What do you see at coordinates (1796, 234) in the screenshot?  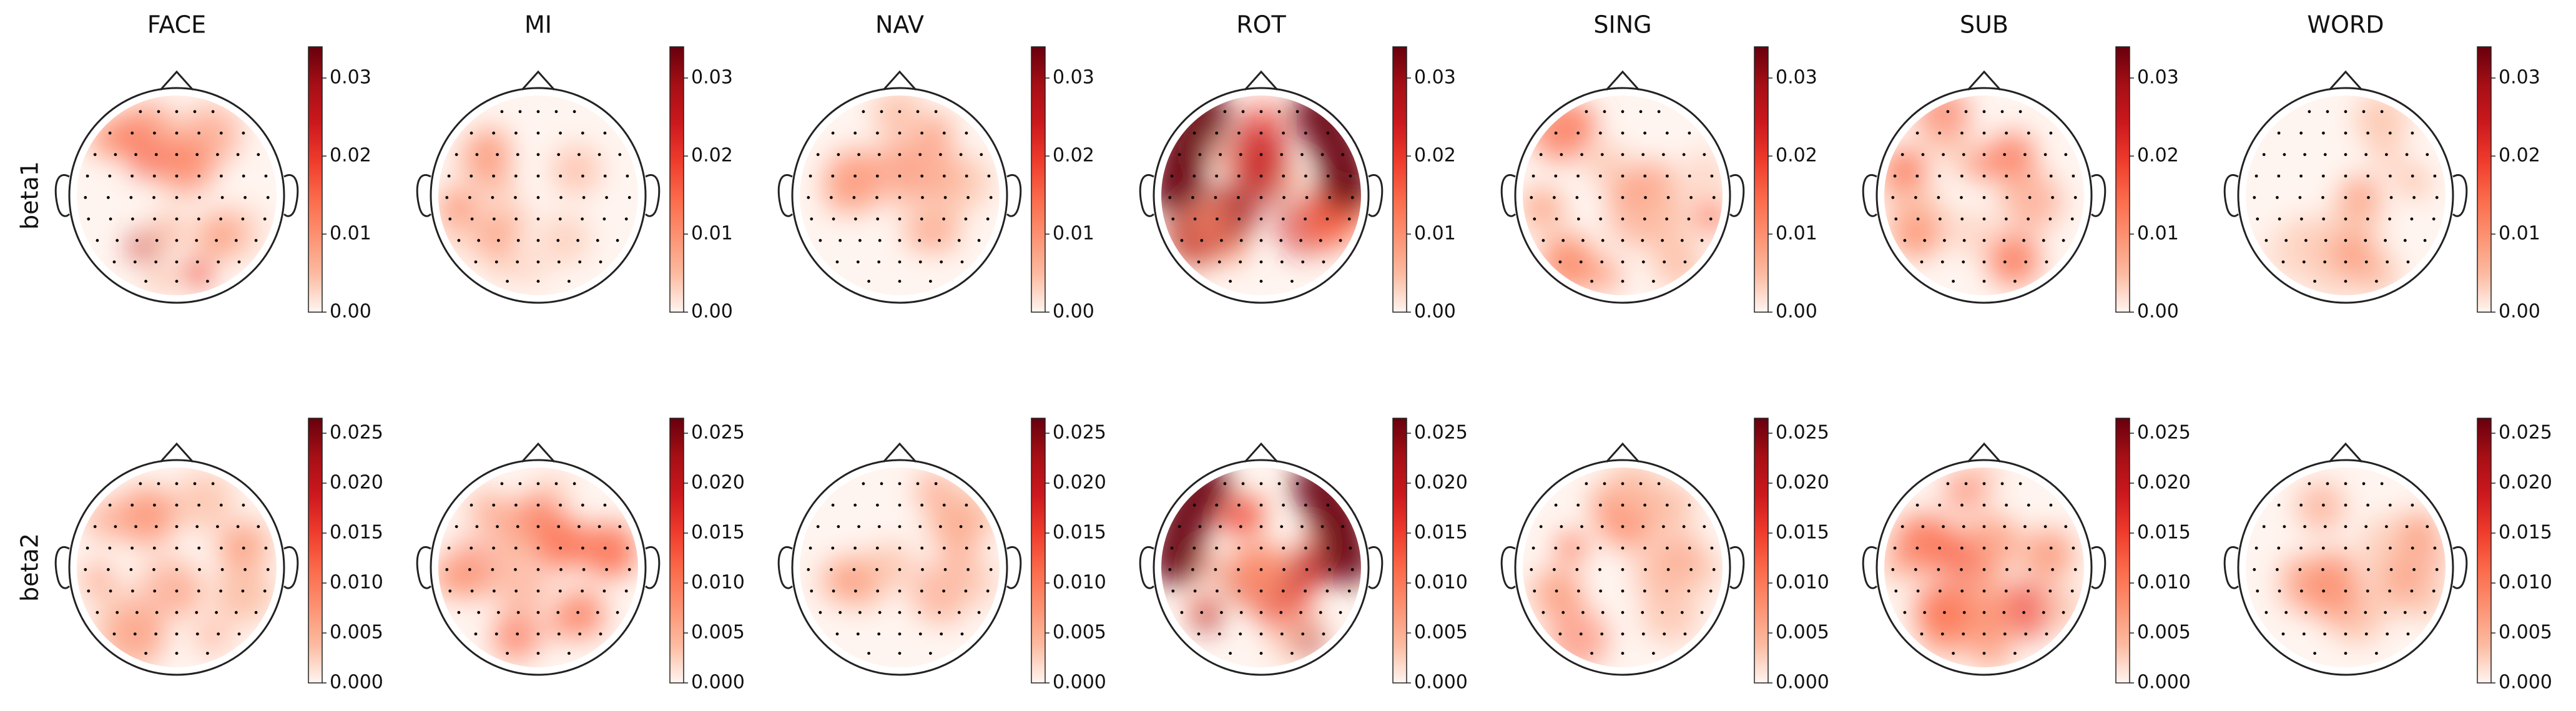 I see `colorbar-tick-label: 0.01` at bounding box center [1796, 234].